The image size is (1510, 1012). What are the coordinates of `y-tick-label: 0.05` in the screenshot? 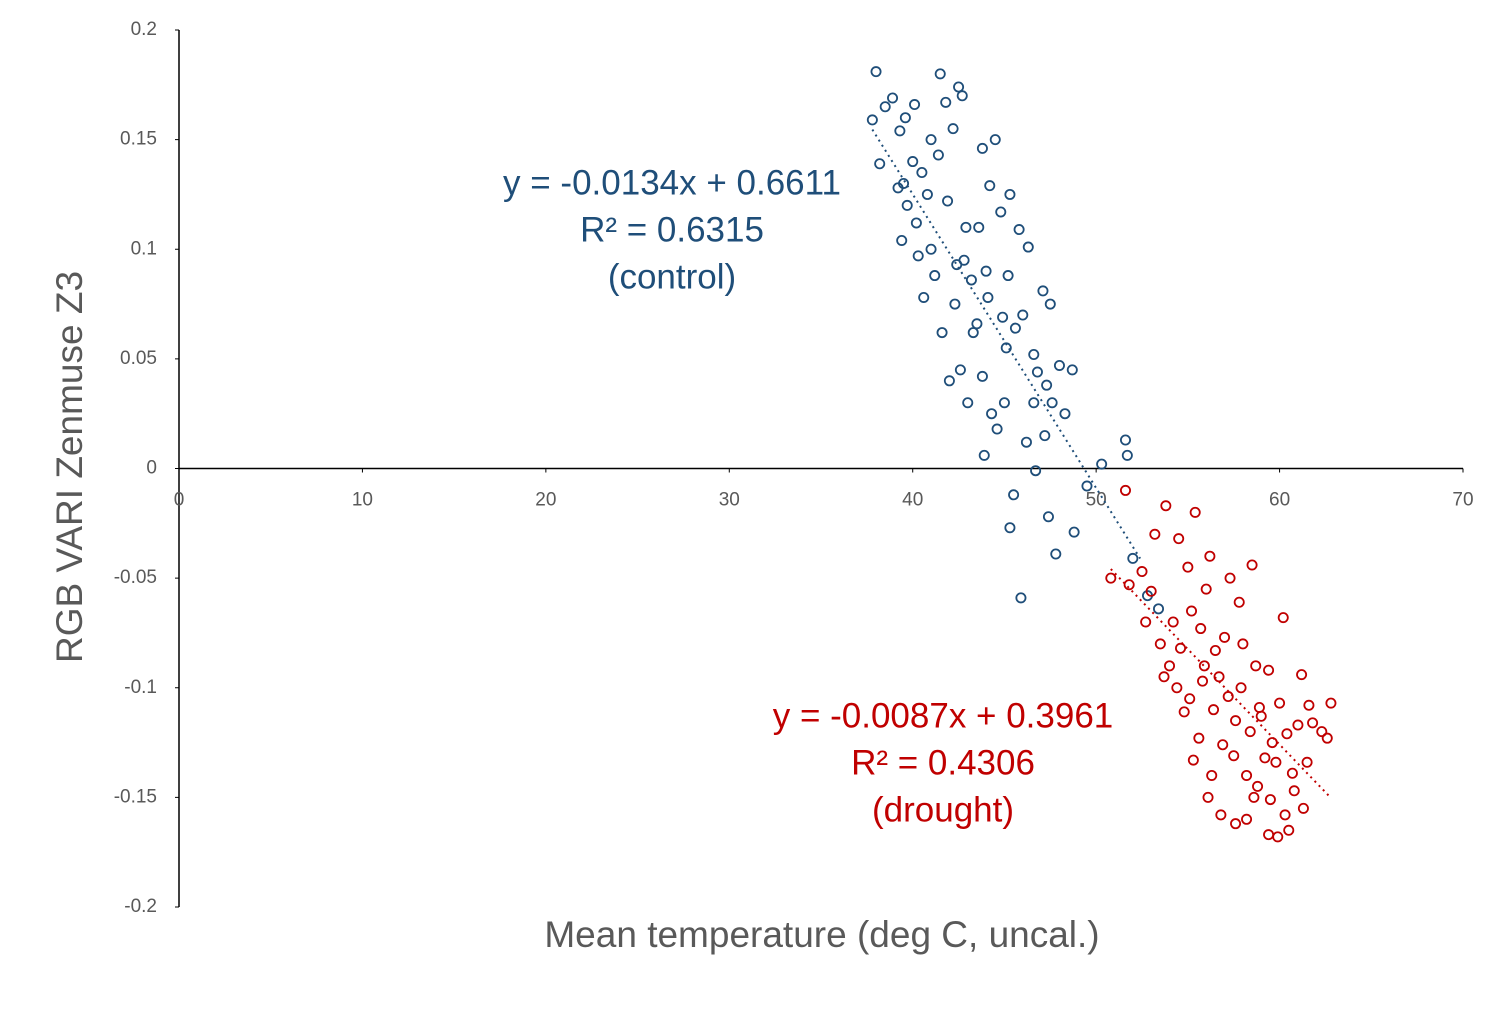 It's located at (138, 358).